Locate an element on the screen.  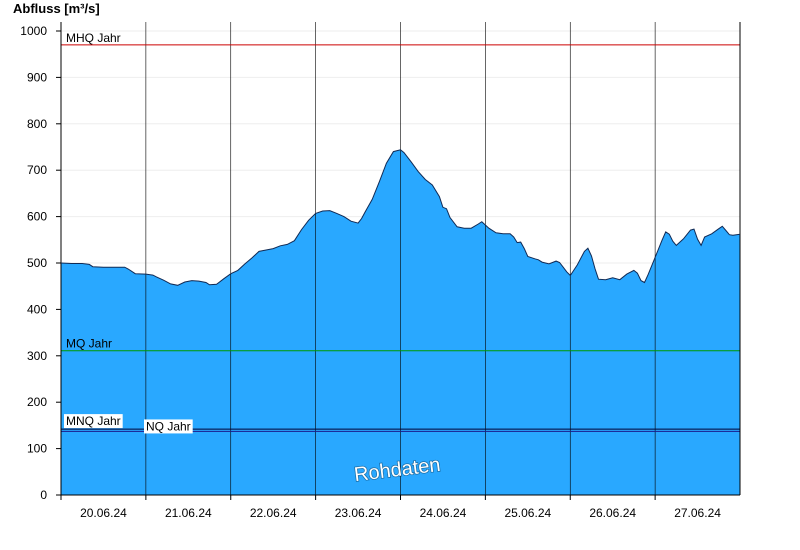
ref-label-nq-jahr: NQ Jahr is located at coordinates (168, 426).